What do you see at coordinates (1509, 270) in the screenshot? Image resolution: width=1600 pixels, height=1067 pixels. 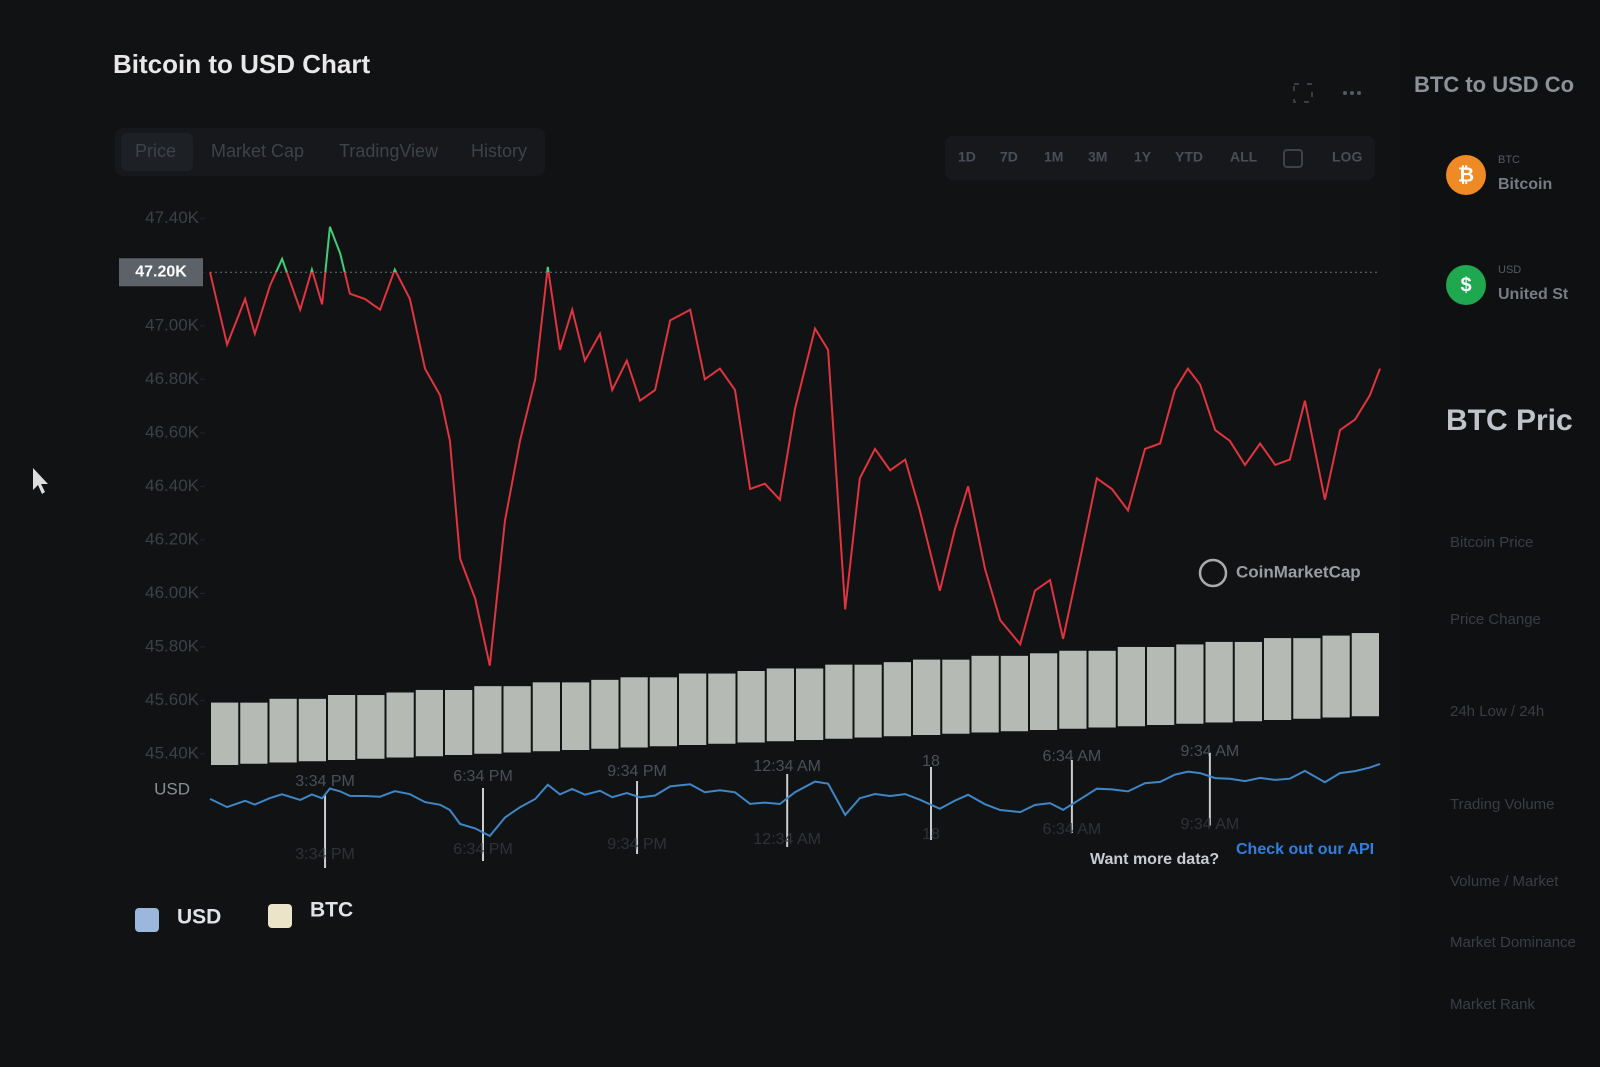 I see `currency-code: USD` at bounding box center [1509, 270].